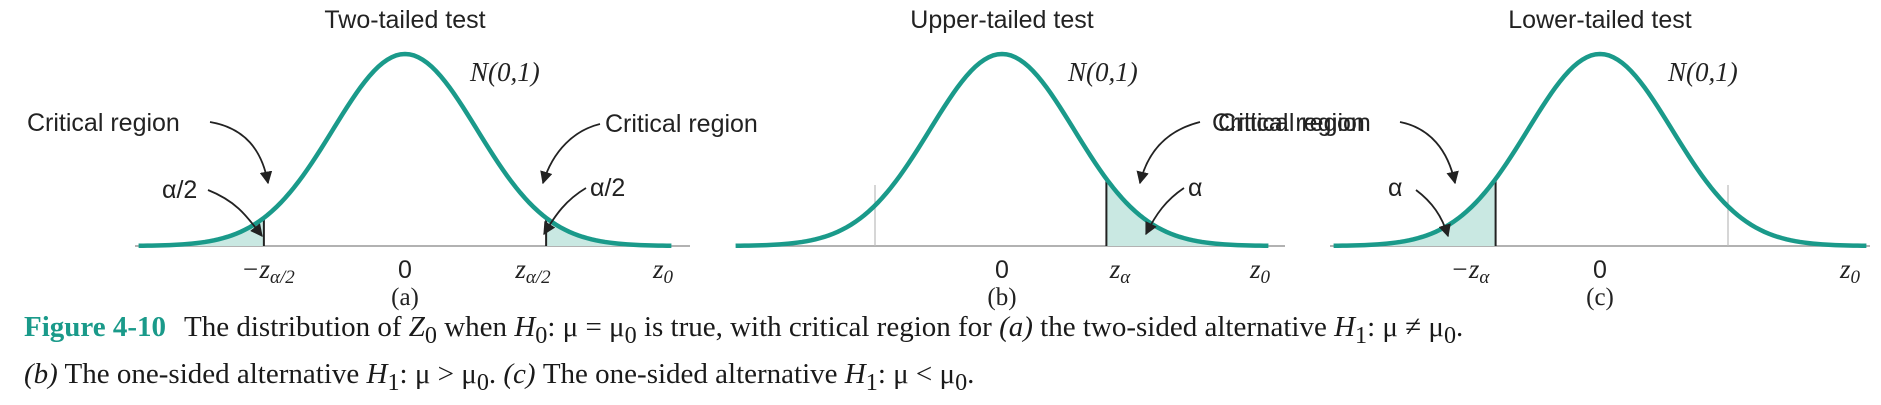 The image size is (1881, 405). I want to click on tick-label-left: −zα, so click(1471, 271).